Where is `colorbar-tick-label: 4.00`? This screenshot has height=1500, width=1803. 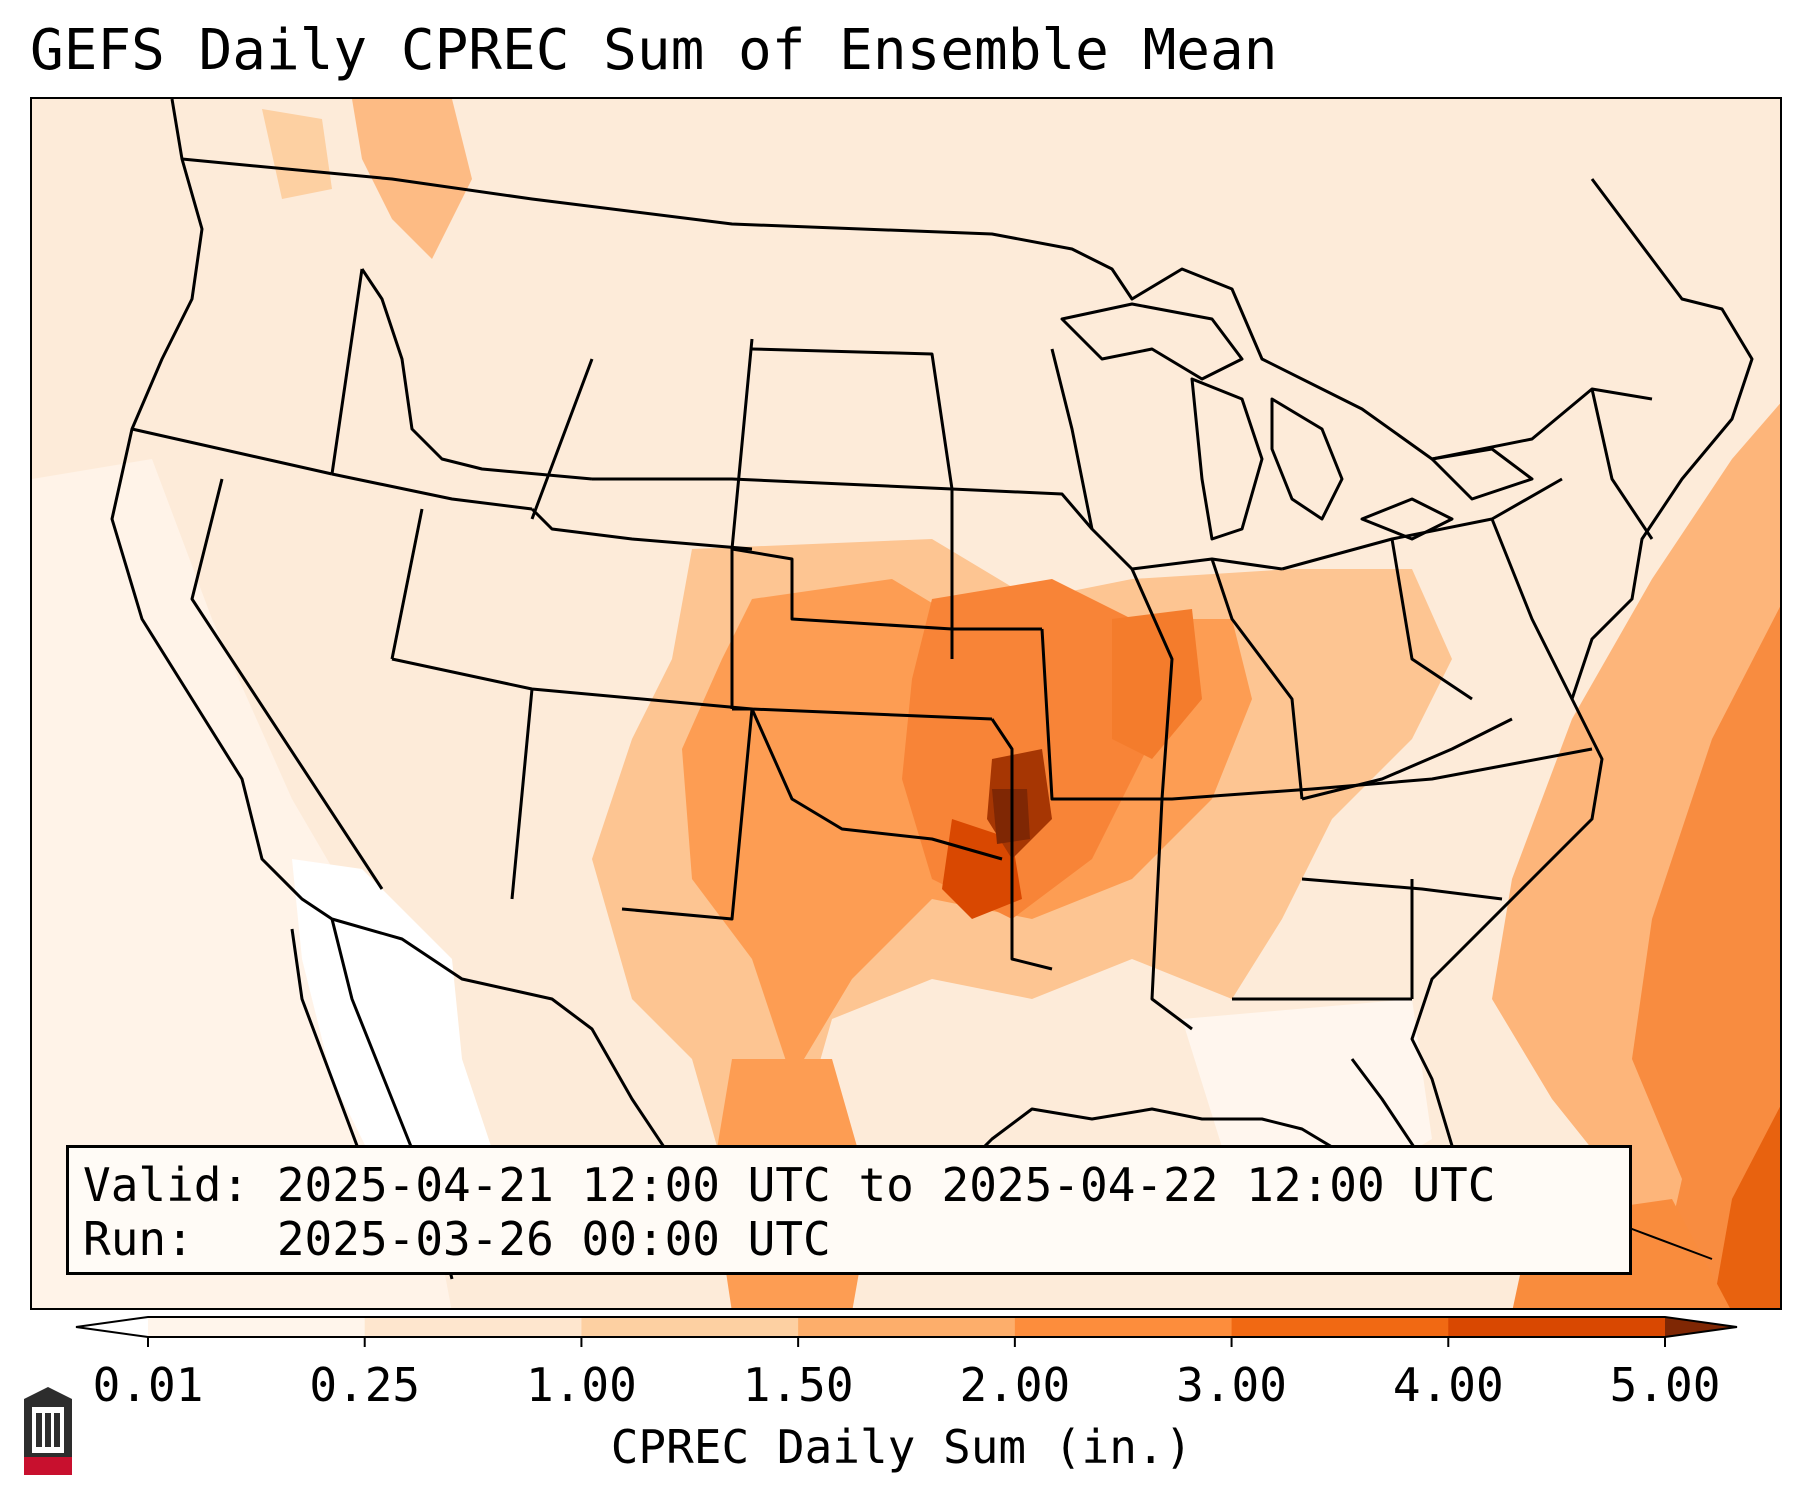 colorbar-tick-label: 4.00 is located at coordinates (1448, 1385).